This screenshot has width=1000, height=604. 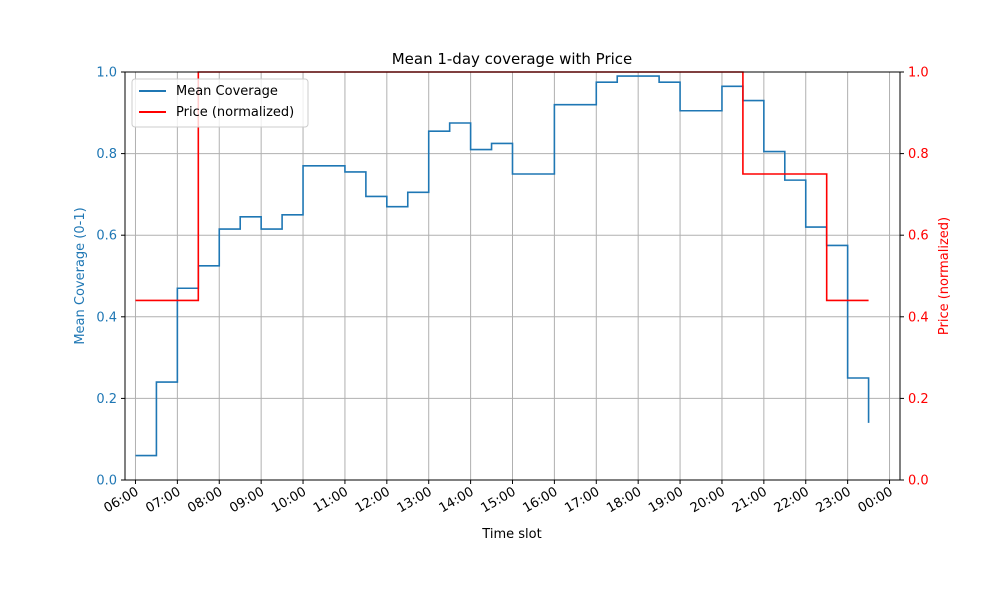 What do you see at coordinates (106, 73) in the screenshot?
I see `y-tick-label: 1.0` at bounding box center [106, 73].